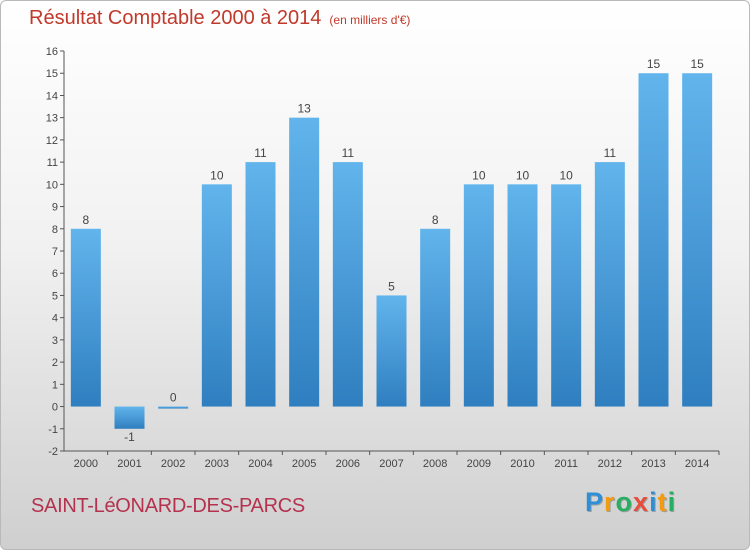 The width and height of the screenshot is (750, 550). What do you see at coordinates (86, 464) in the screenshot?
I see `x-tick-label: 2000` at bounding box center [86, 464].